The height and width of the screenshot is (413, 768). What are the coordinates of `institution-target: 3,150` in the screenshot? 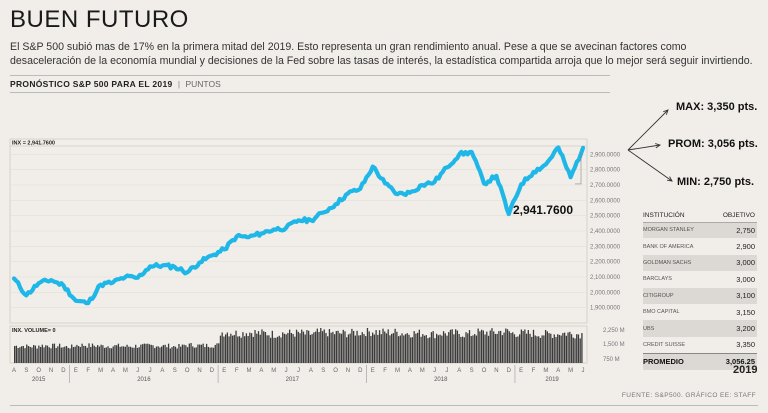 It's located at (745, 312).